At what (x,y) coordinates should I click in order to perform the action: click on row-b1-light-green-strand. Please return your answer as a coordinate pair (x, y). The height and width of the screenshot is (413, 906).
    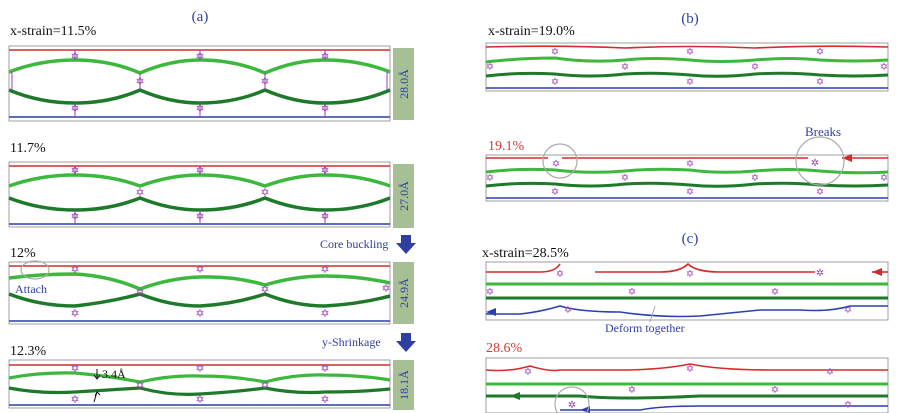
    Looking at the image, I should click on (687, 60).